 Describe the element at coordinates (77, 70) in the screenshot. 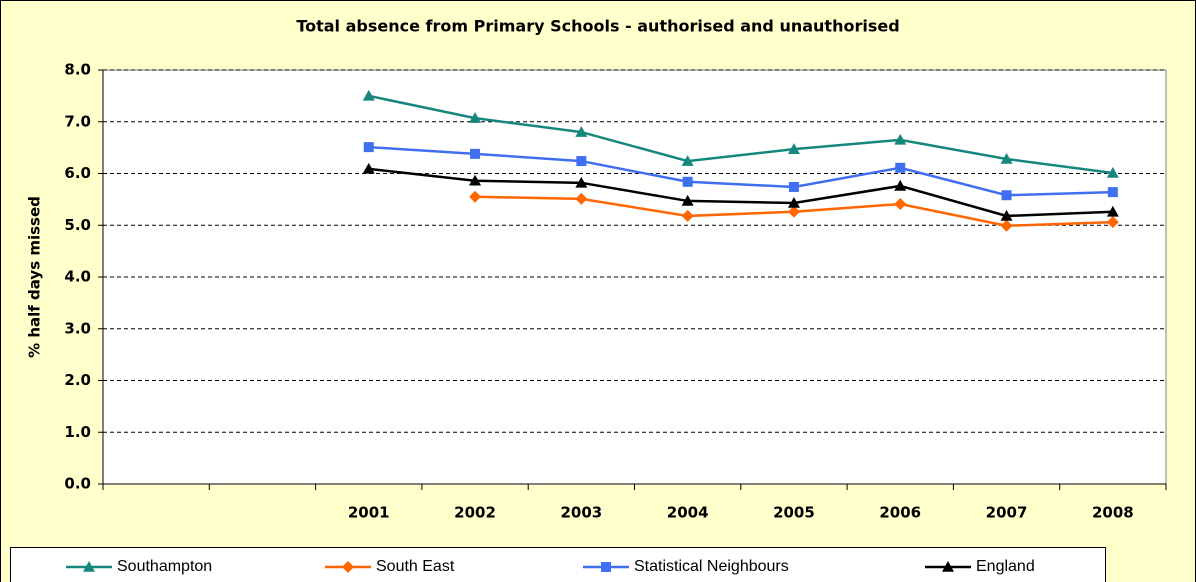

I see `y-tick-label: 8.0` at that location.